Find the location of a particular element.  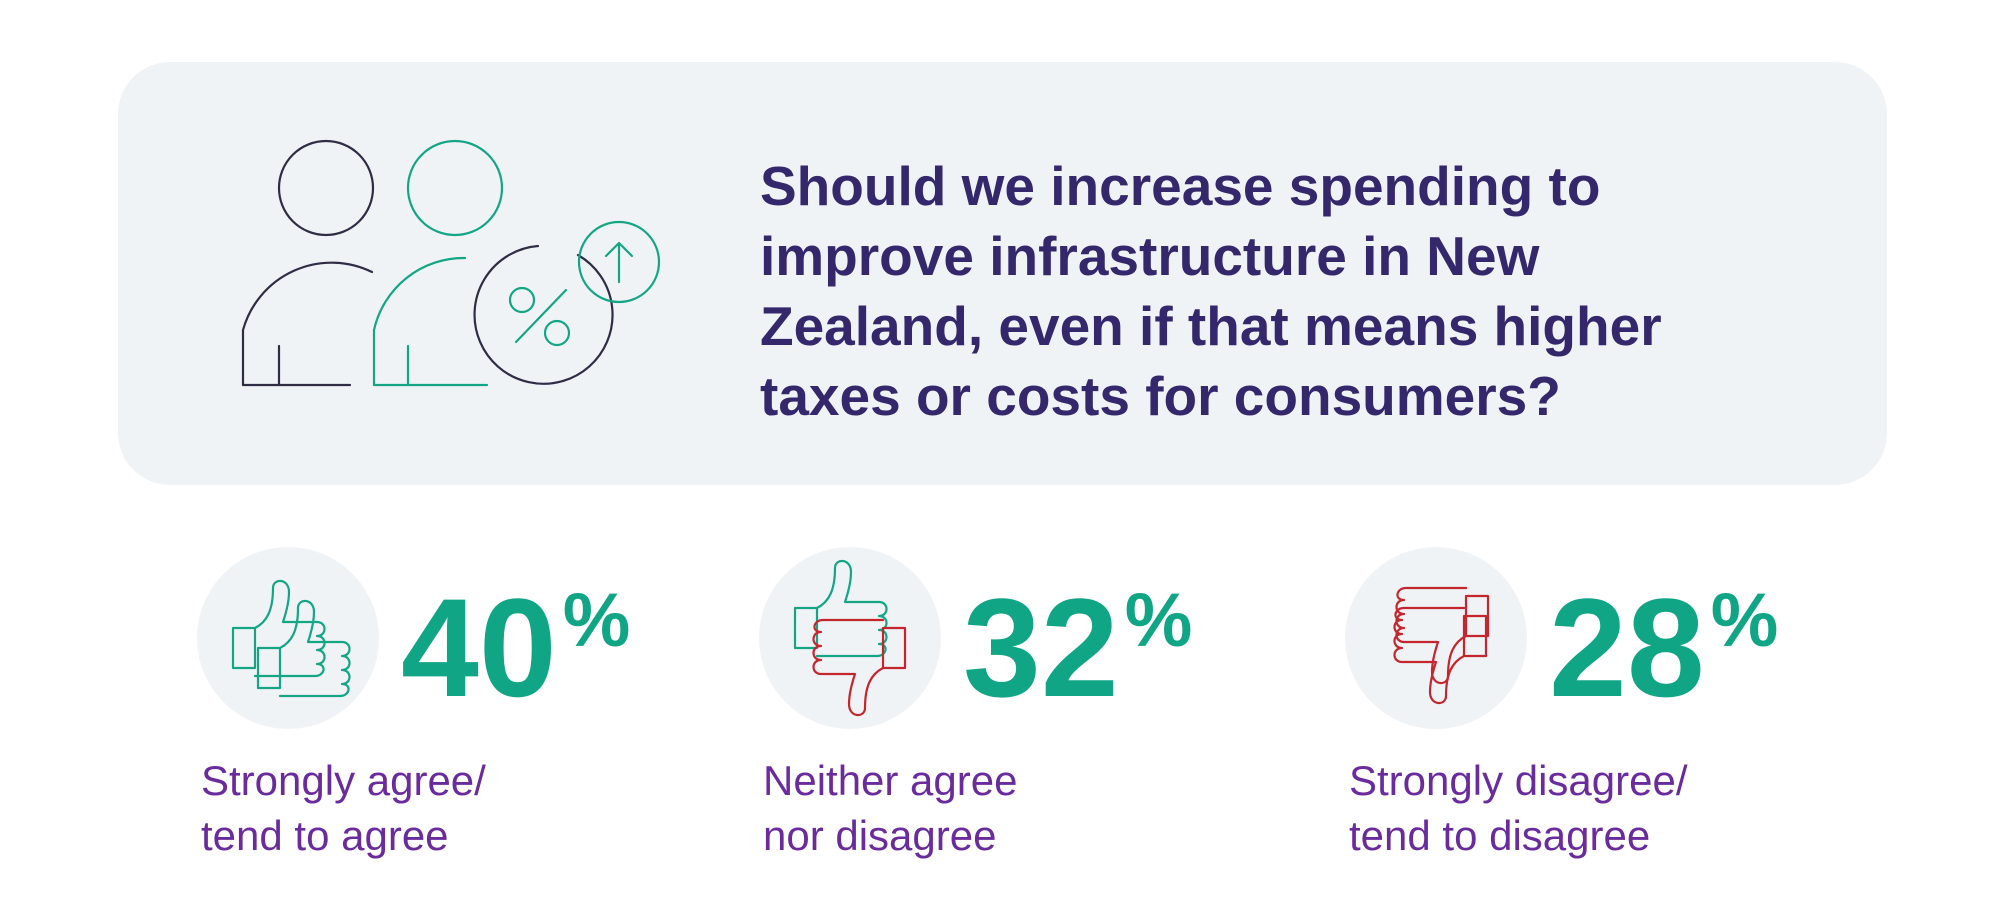

stat-label: Strongly disagree/ is located at coordinates (1518, 780).